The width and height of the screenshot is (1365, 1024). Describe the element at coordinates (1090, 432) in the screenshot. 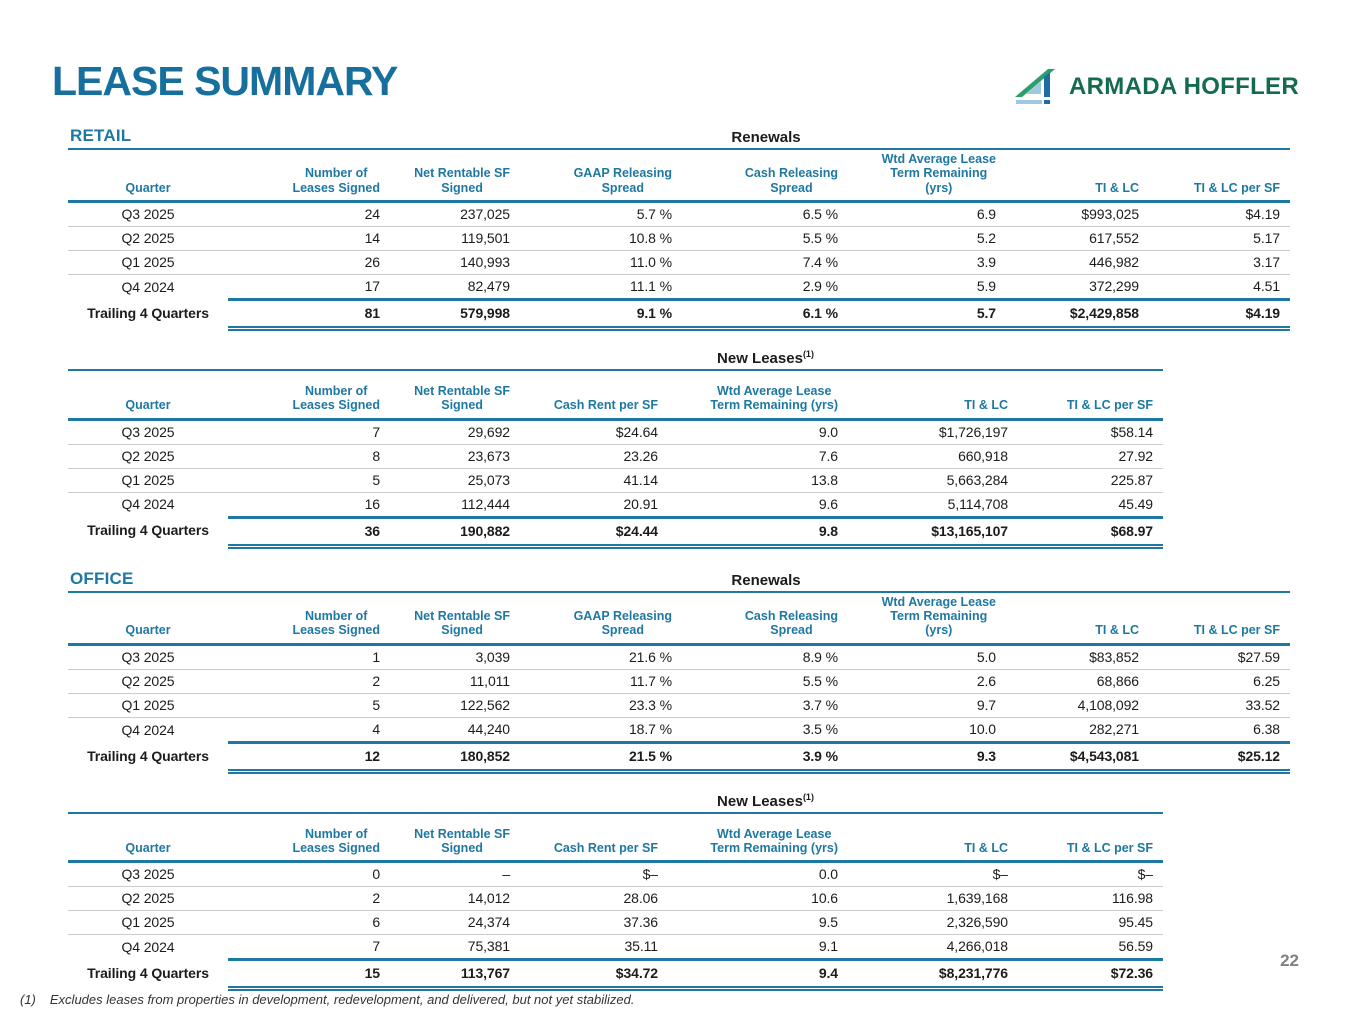

I see `table-cell: $58.14` at that location.